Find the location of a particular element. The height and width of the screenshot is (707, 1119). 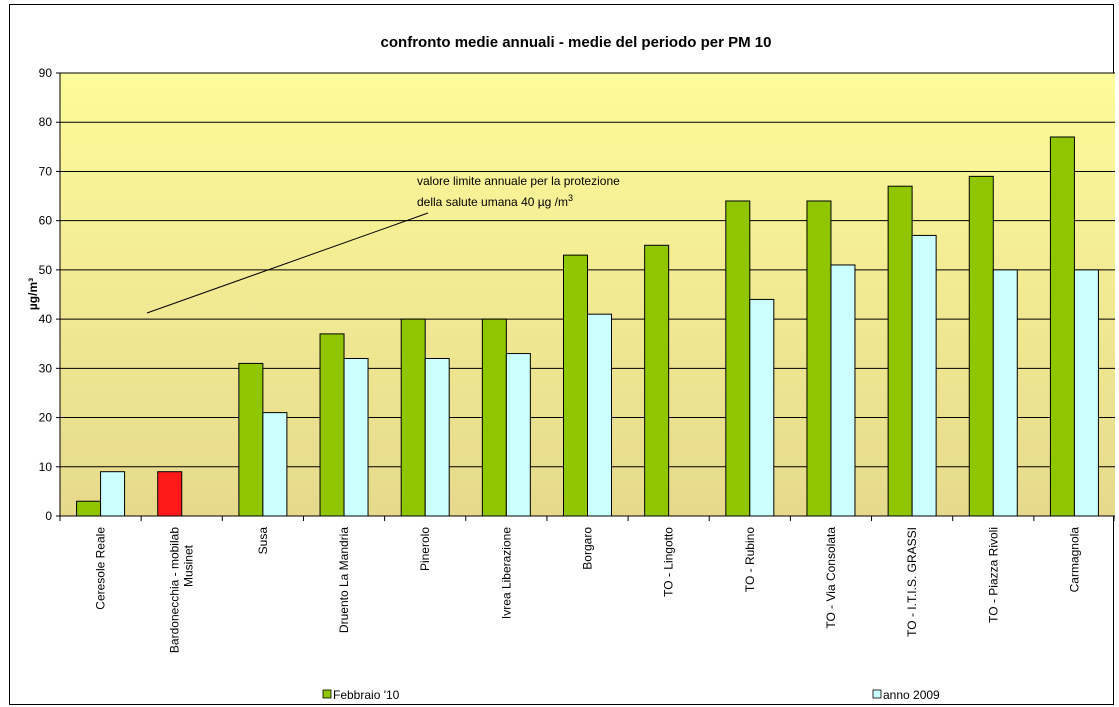

category-label-line: Susa is located at coordinates (263, 541).